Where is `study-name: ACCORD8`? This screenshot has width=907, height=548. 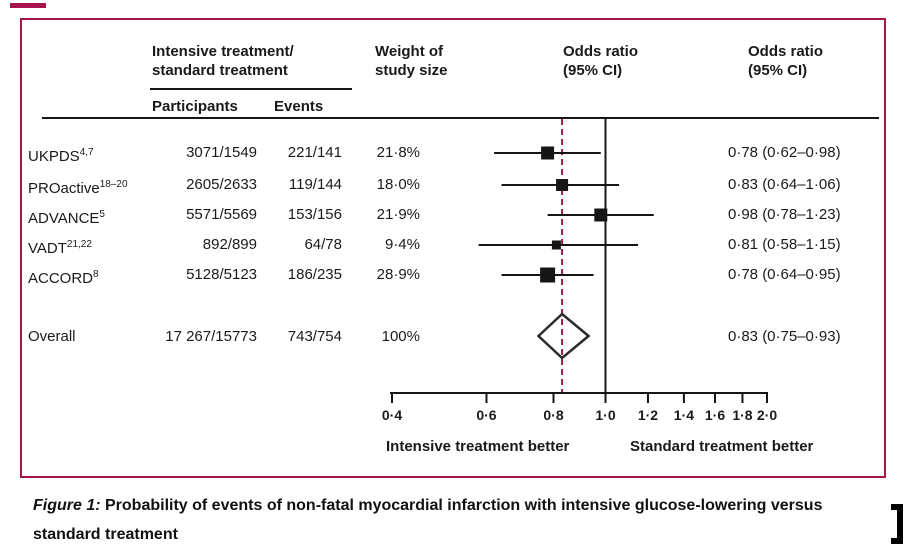 study-name: ACCORD8 is located at coordinates (63, 278).